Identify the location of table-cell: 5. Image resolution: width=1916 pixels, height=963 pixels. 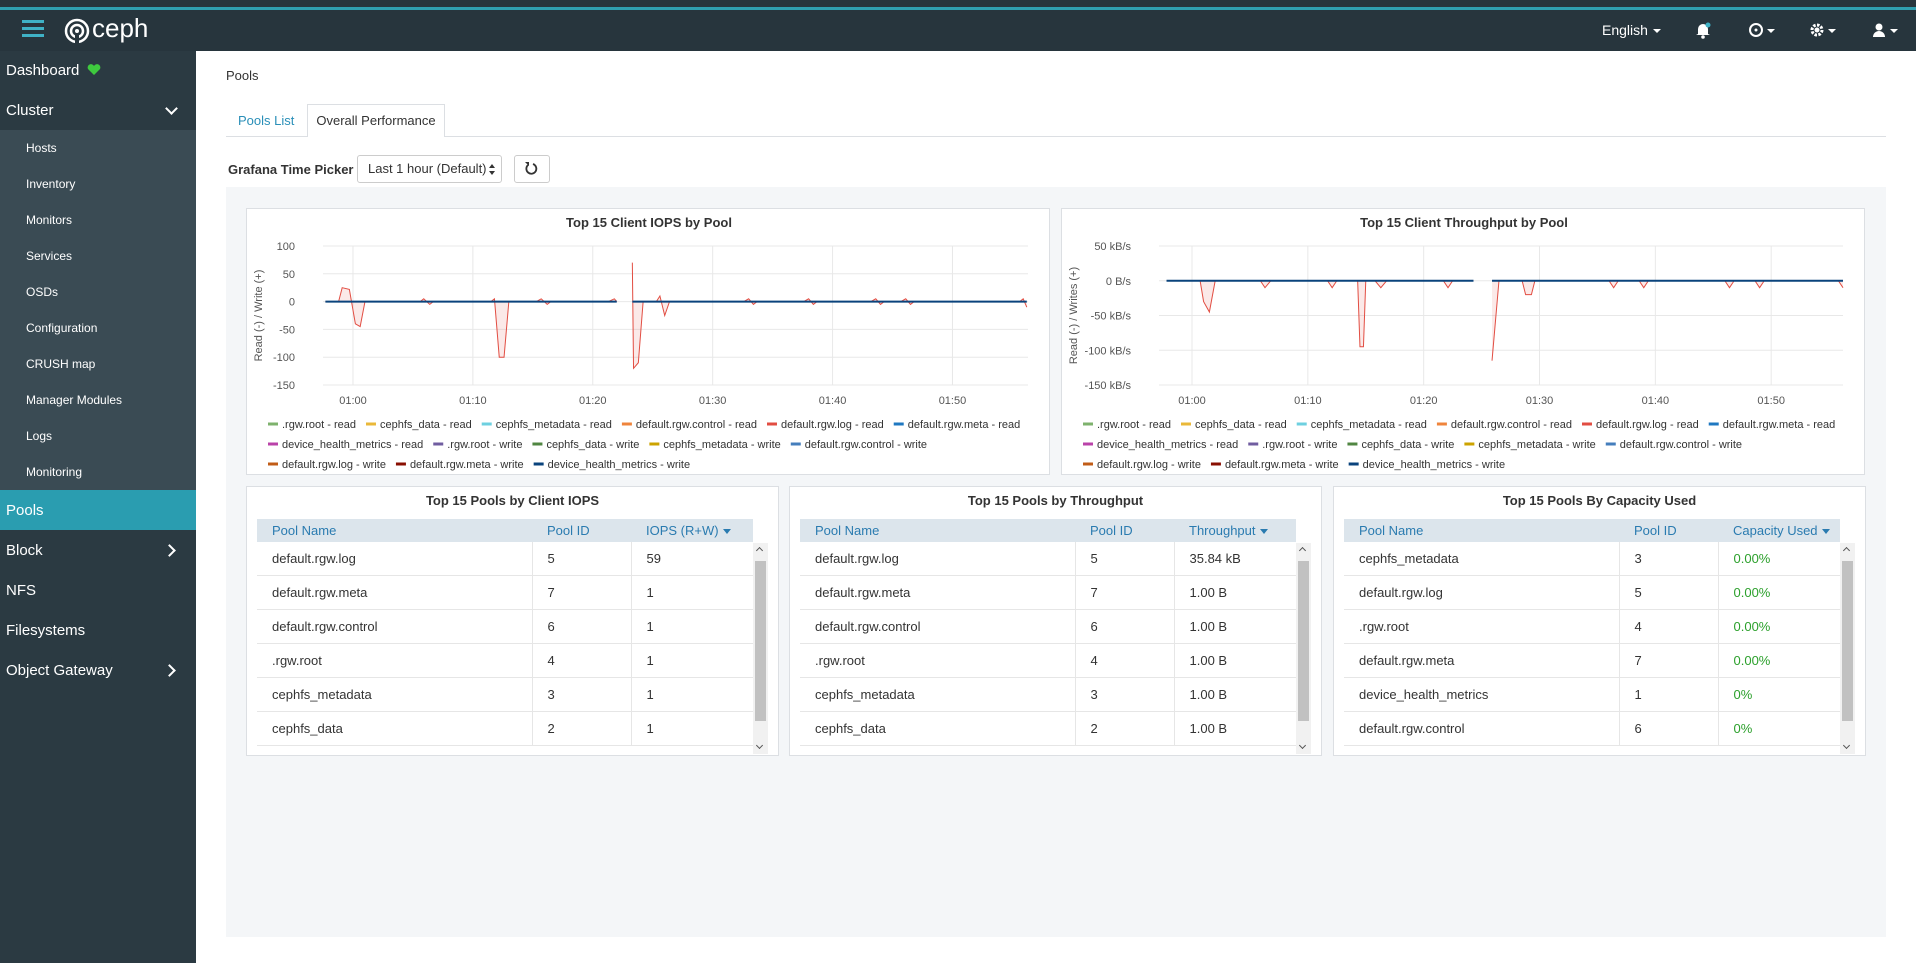
(1124, 559).